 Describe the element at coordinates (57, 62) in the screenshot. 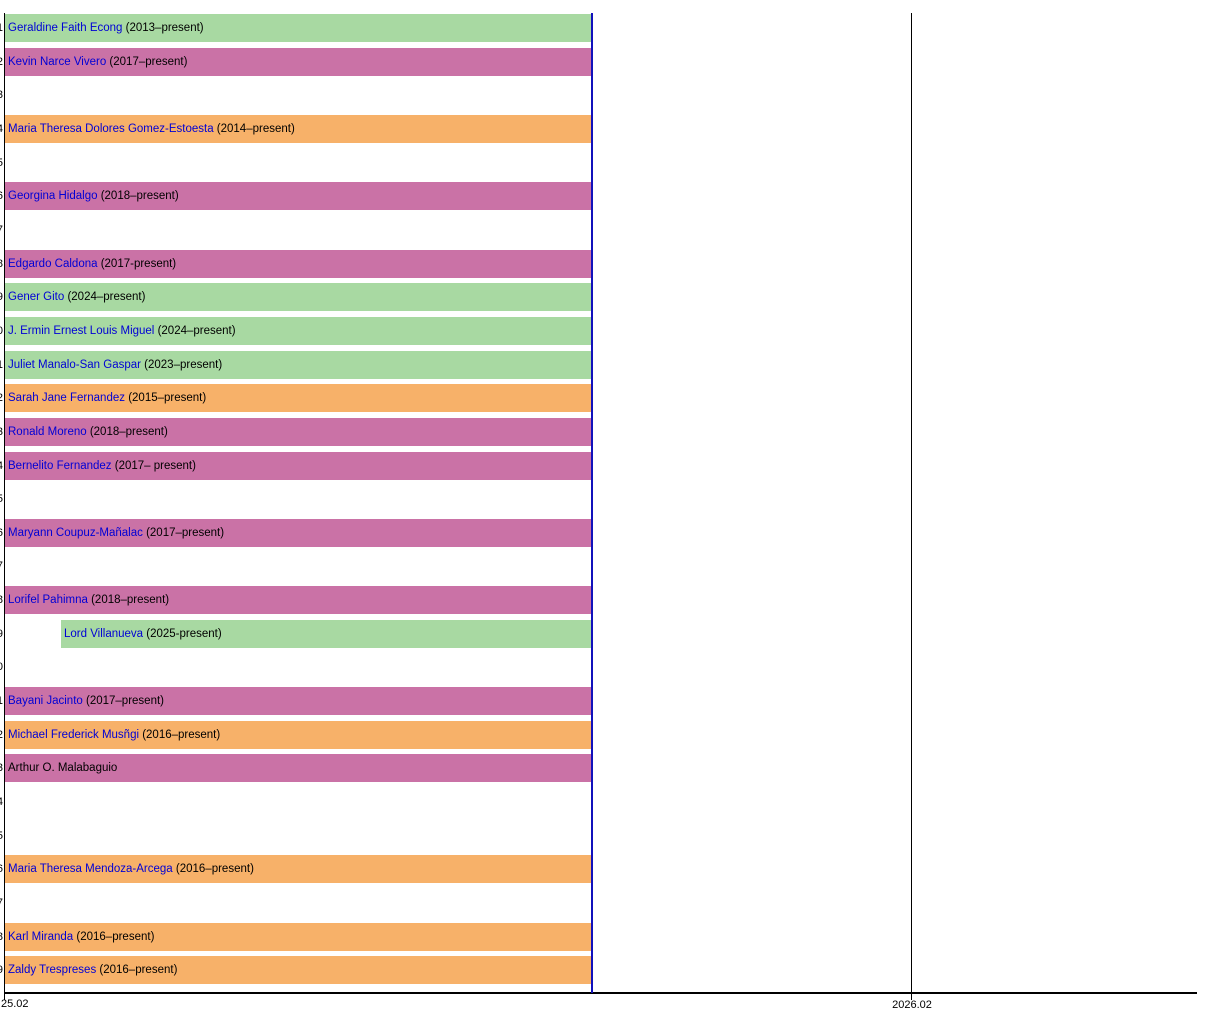

I see `person-link: Kevin Narce Vivero` at that location.